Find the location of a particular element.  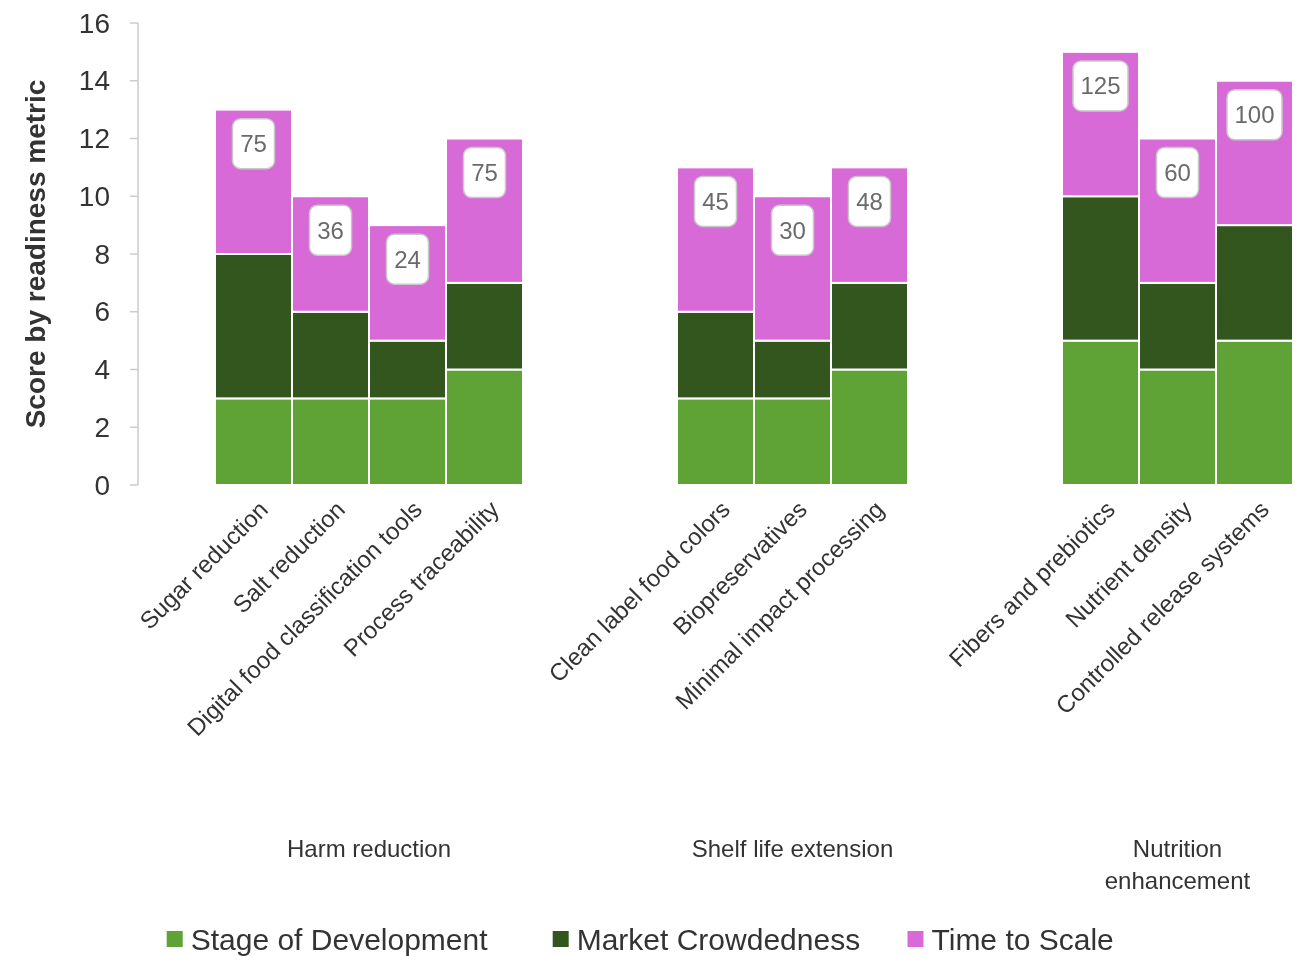

y-tick-label: 0 is located at coordinates (102, 485).